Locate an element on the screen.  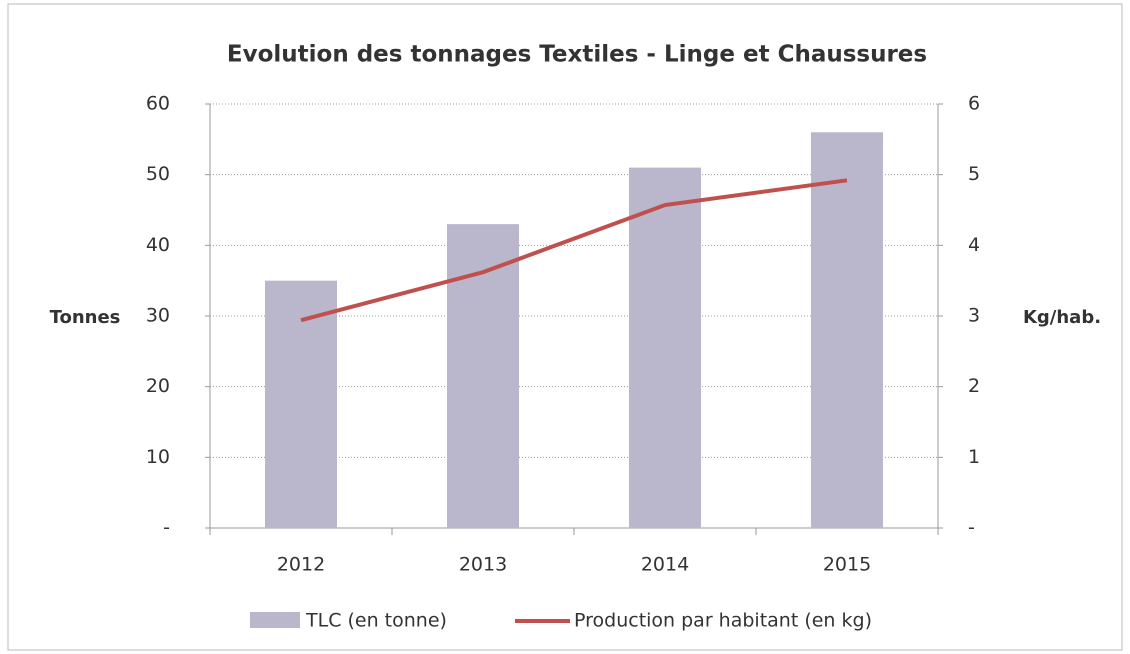
y2-axis-label: Kg/hab. is located at coordinates (1062, 317).